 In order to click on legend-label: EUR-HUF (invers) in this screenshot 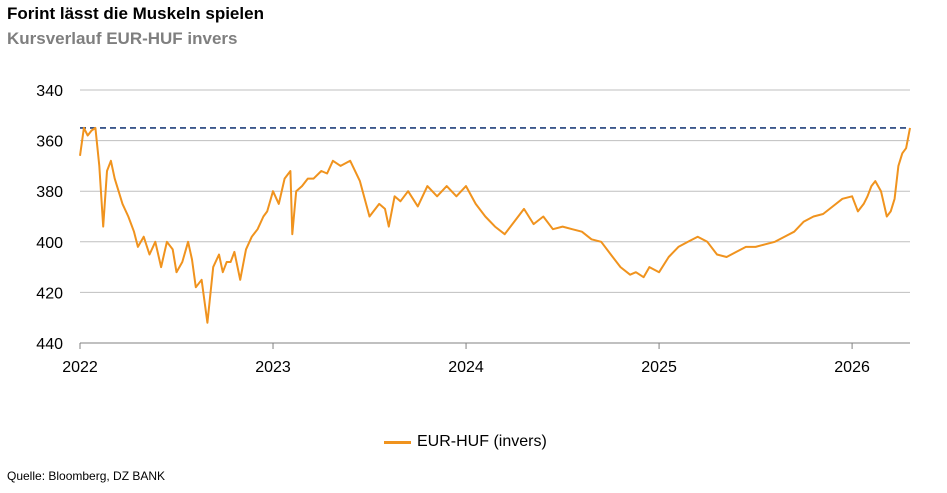, I will do `click(482, 441)`.